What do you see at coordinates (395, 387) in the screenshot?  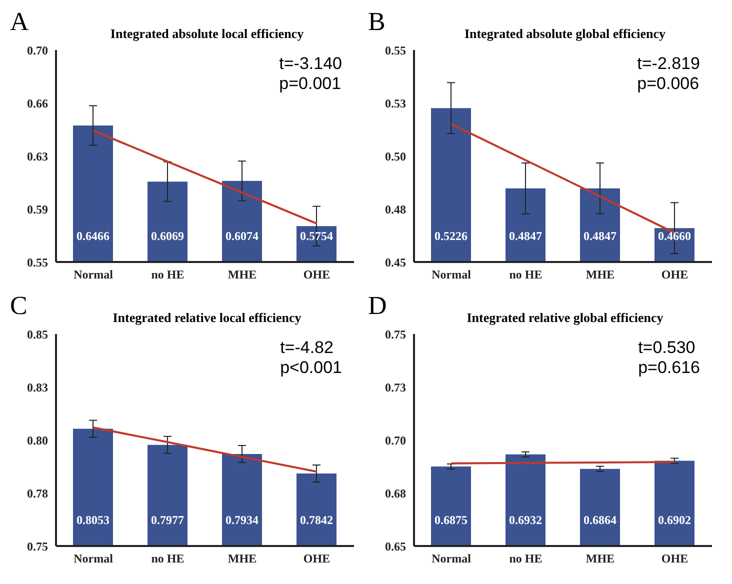 I see `y-tick-label: 0.73` at bounding box center [395, 387].